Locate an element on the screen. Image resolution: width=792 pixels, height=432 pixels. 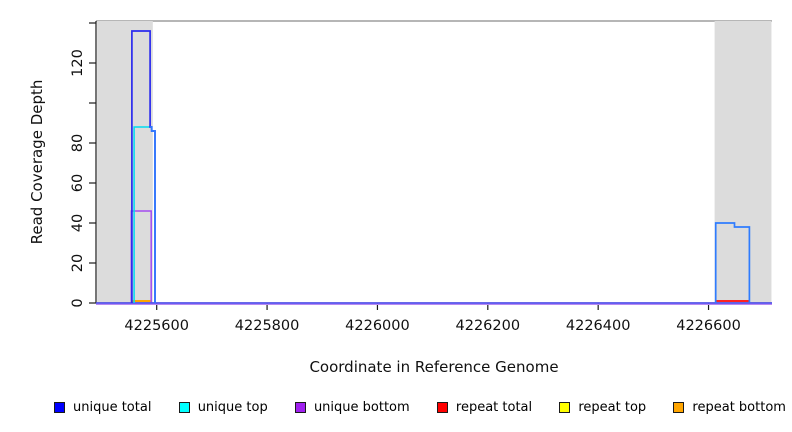
y-tick-label: 40 is located at coordinates (78, 223).